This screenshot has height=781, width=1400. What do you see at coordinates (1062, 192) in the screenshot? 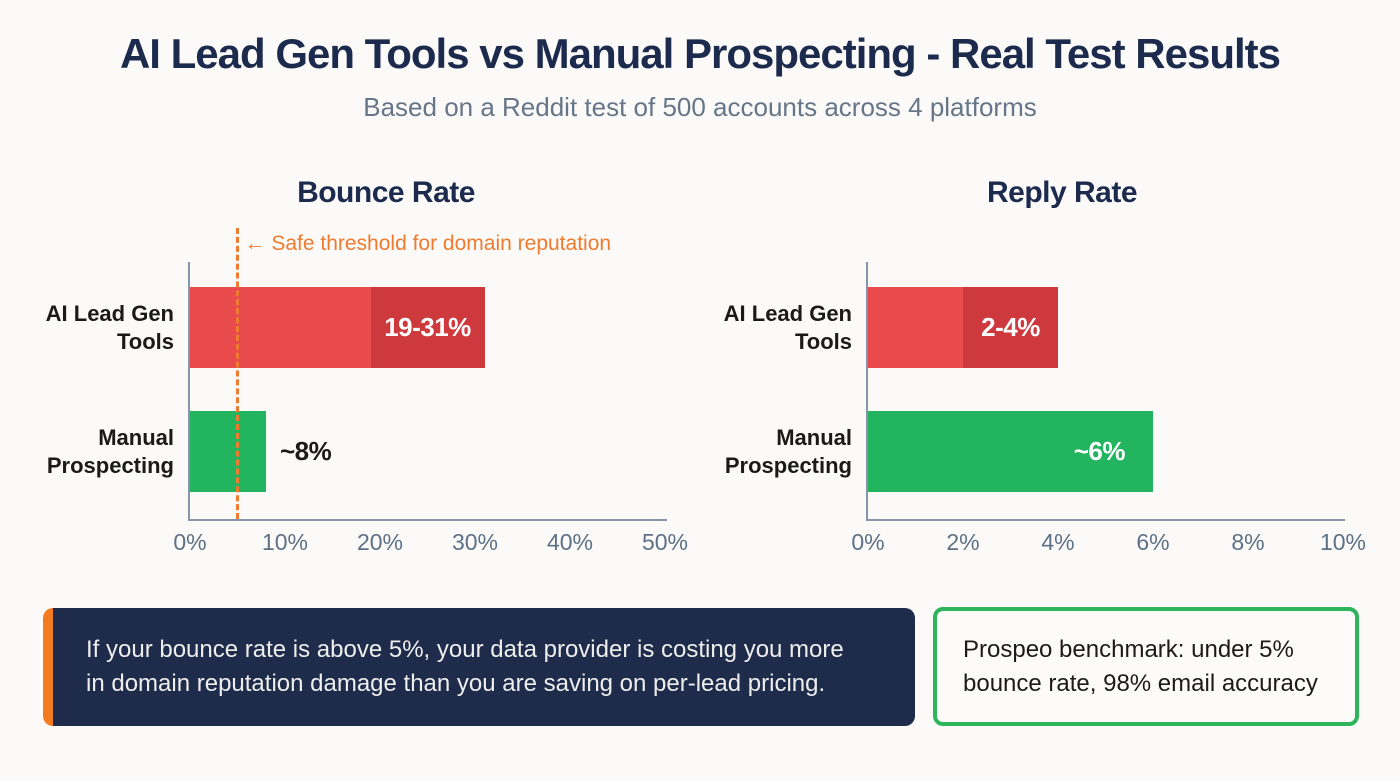
I see `chart-title: Reply Rate` at bounding box center [1062, 192].